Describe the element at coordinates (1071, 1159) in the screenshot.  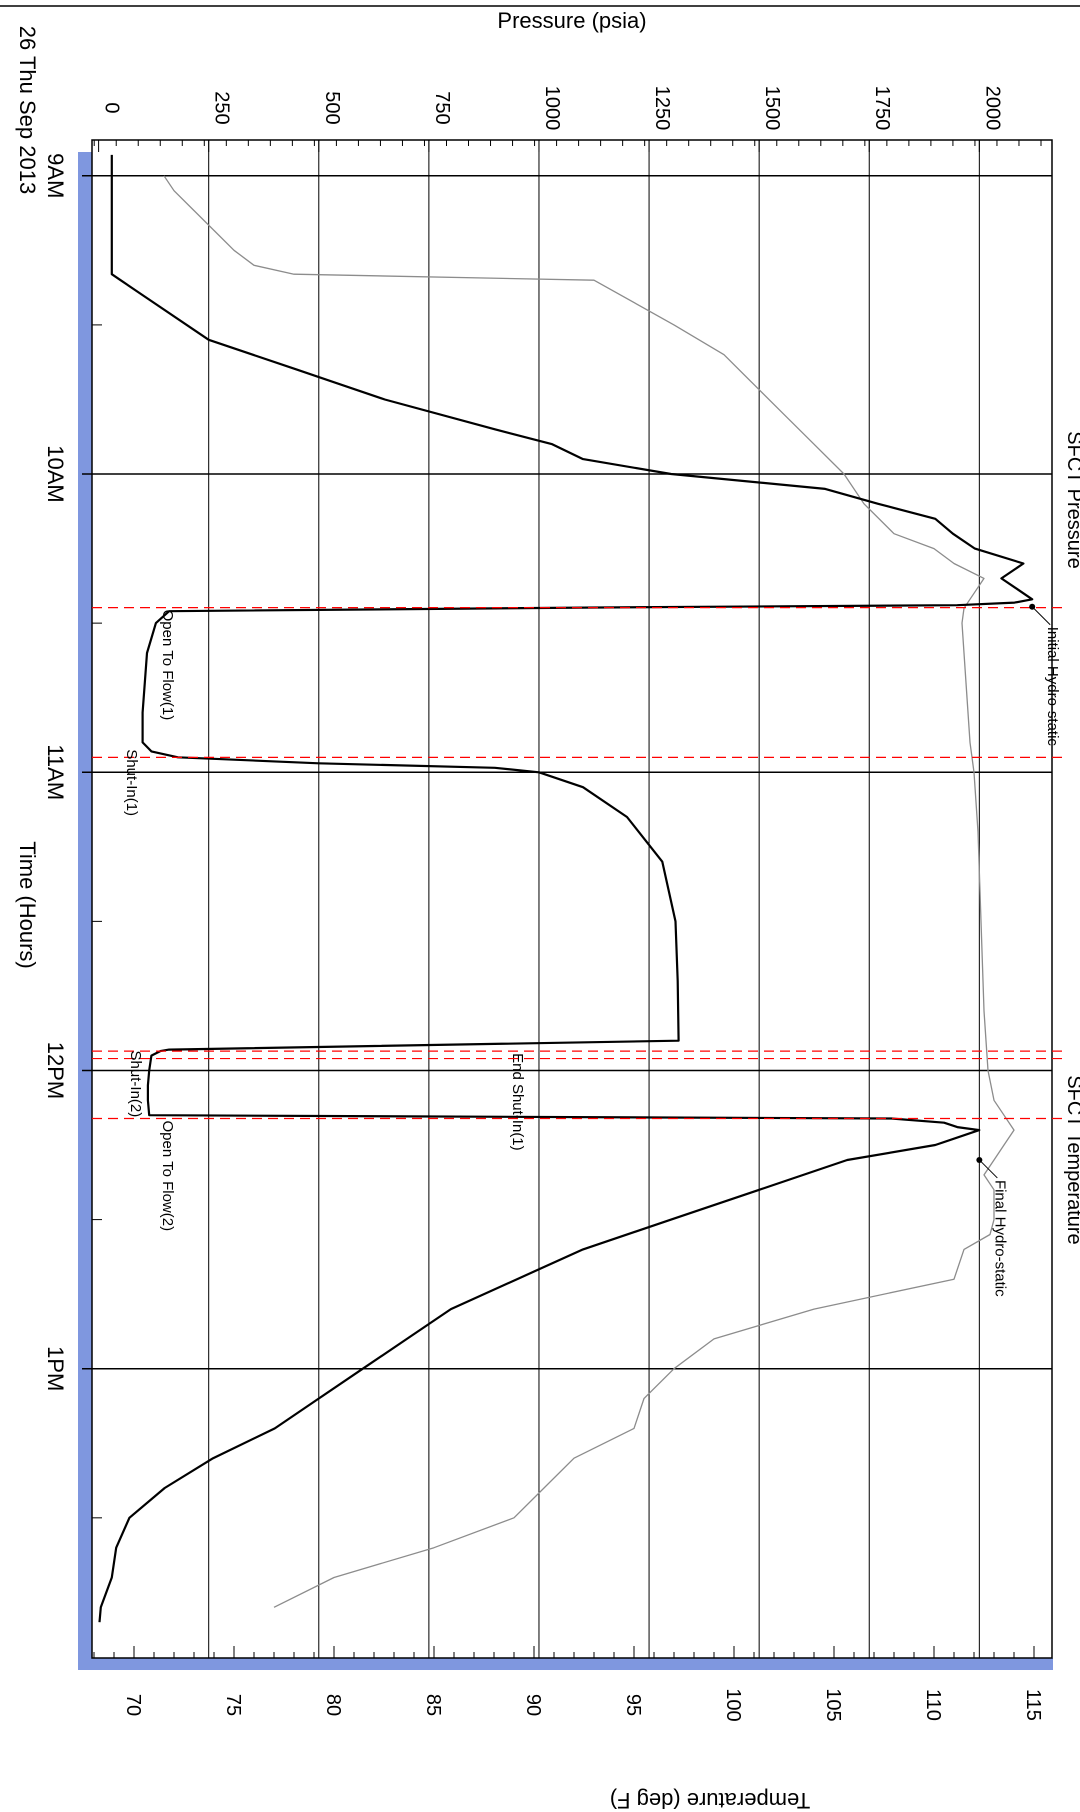
I see `legend-temperature-label: SFCT Temperature` at that location.